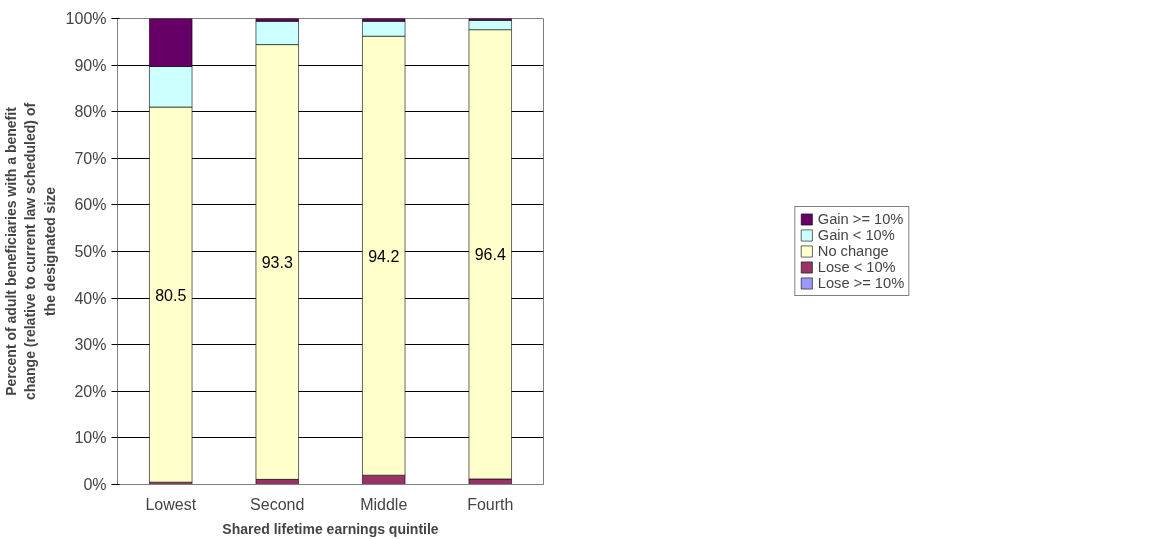  Describe the element at coordinates (90, 298) in the screenshot. I see `y-tick-label: 40%` at that location.